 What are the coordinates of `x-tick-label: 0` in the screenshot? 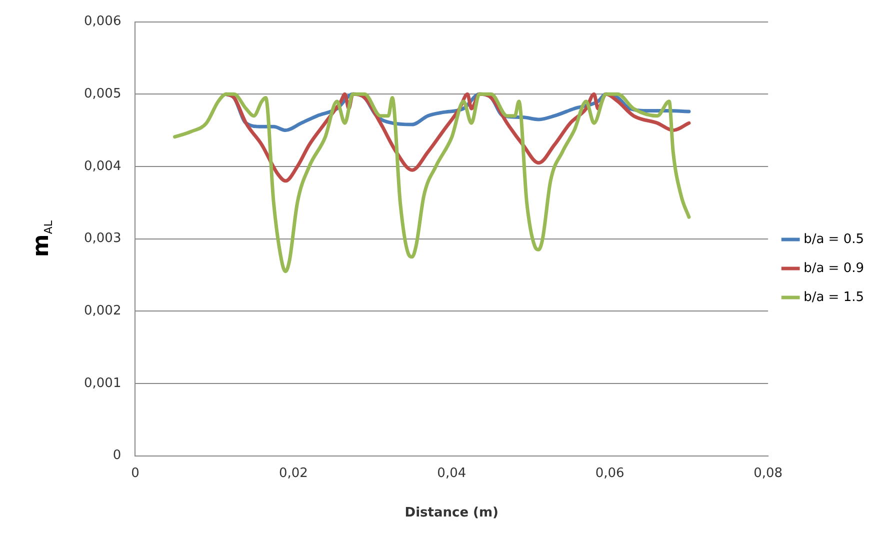 It's located at (135, 473).